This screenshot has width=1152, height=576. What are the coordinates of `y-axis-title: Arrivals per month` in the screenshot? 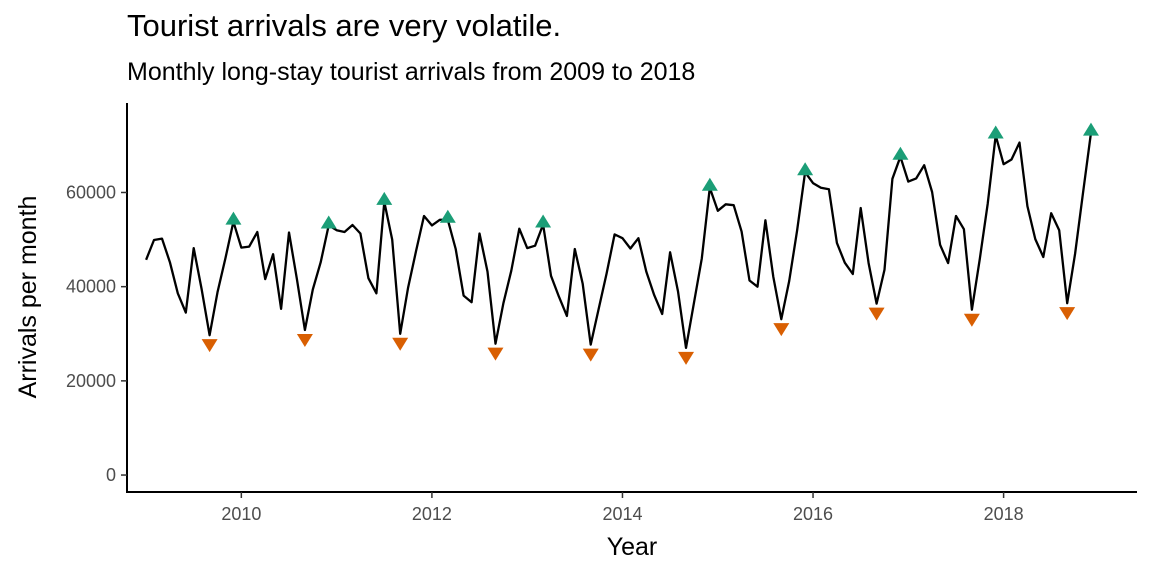 It's located at (28, 297).